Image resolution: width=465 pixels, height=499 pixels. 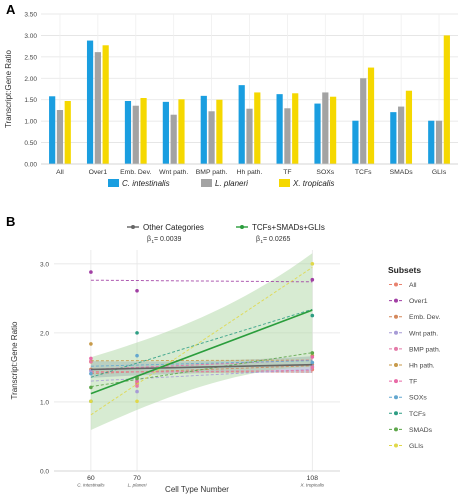 I want to click on panel-b-label: B, so click(x=10, y=221).